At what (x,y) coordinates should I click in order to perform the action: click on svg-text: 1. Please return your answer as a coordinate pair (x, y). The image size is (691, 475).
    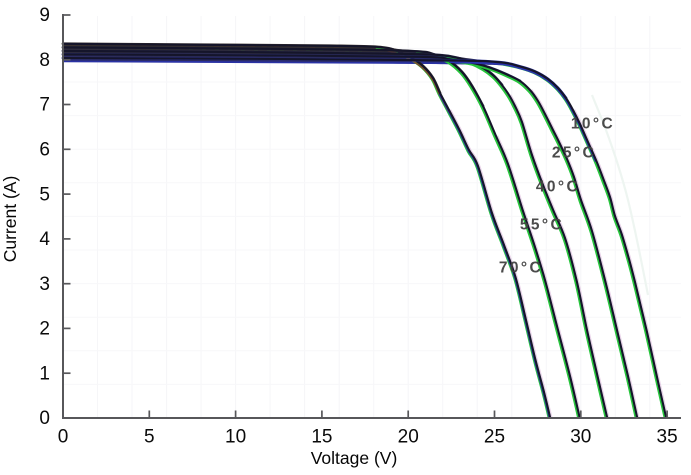
    Looking at the image, I should click on (44, 373).